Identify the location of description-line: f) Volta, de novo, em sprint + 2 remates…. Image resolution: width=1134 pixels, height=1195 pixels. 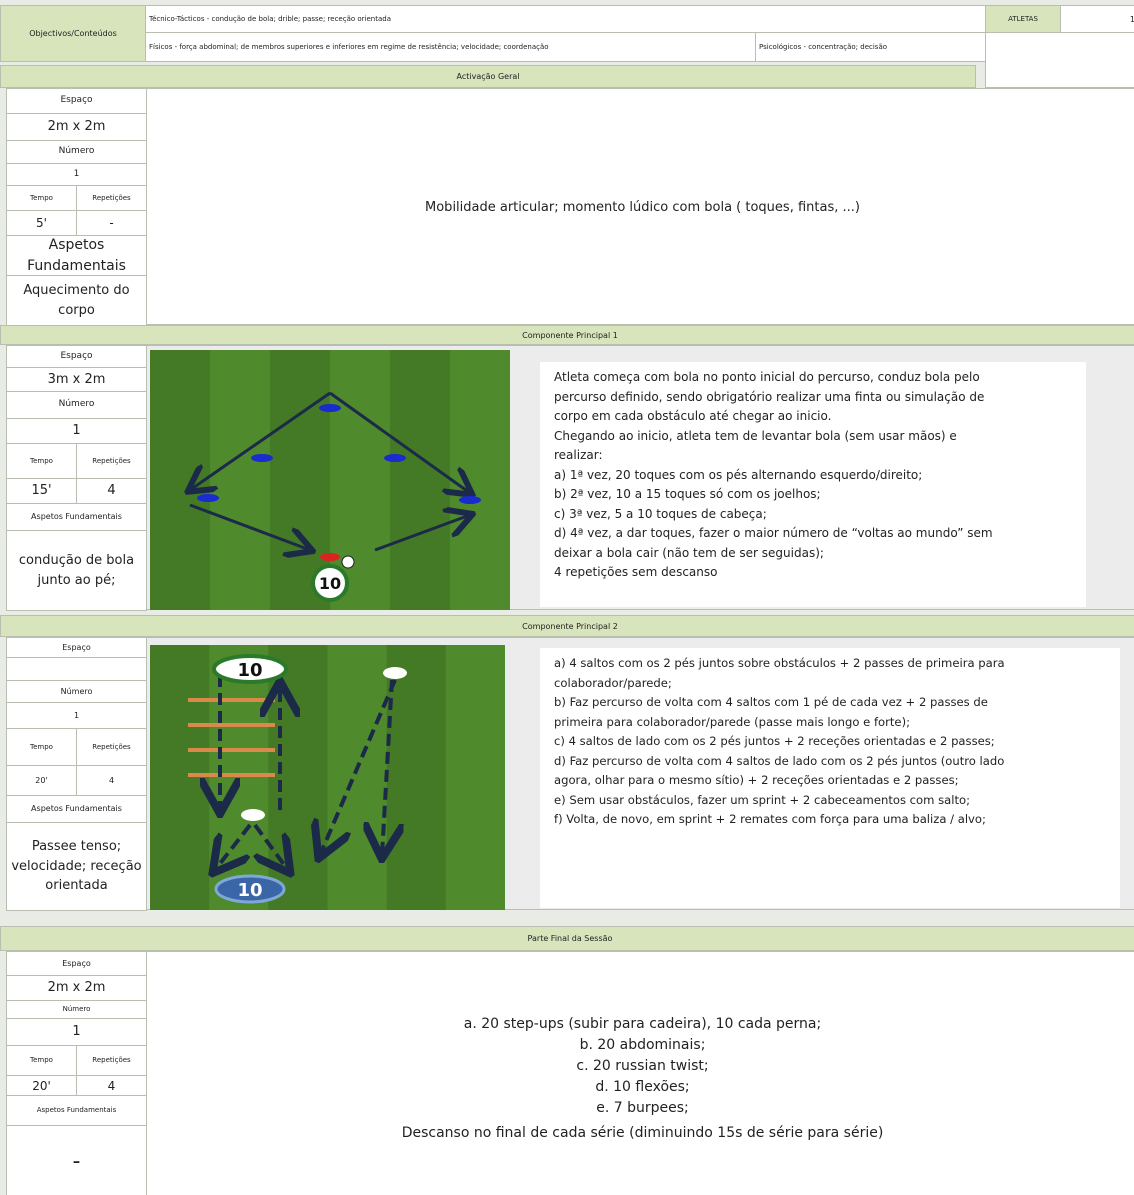
(770, 819).